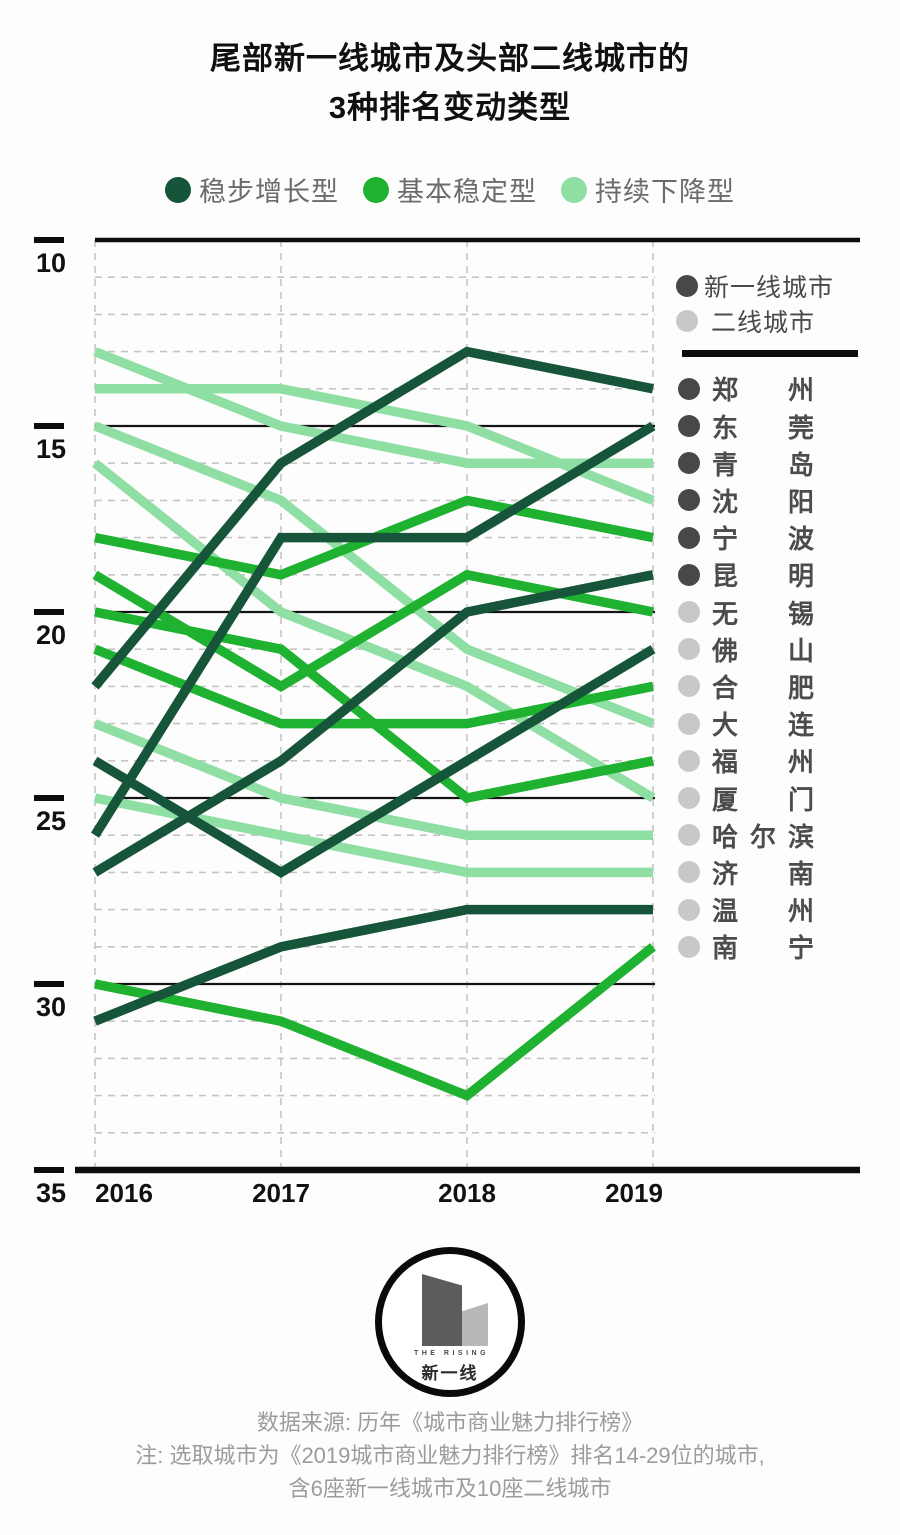 This screenshot has width=900, height=1535. What do you see at coordinates (450, 613) in the screenshot?
I see `city-row-无锡: 无锡` at bounding box center [450, 613].